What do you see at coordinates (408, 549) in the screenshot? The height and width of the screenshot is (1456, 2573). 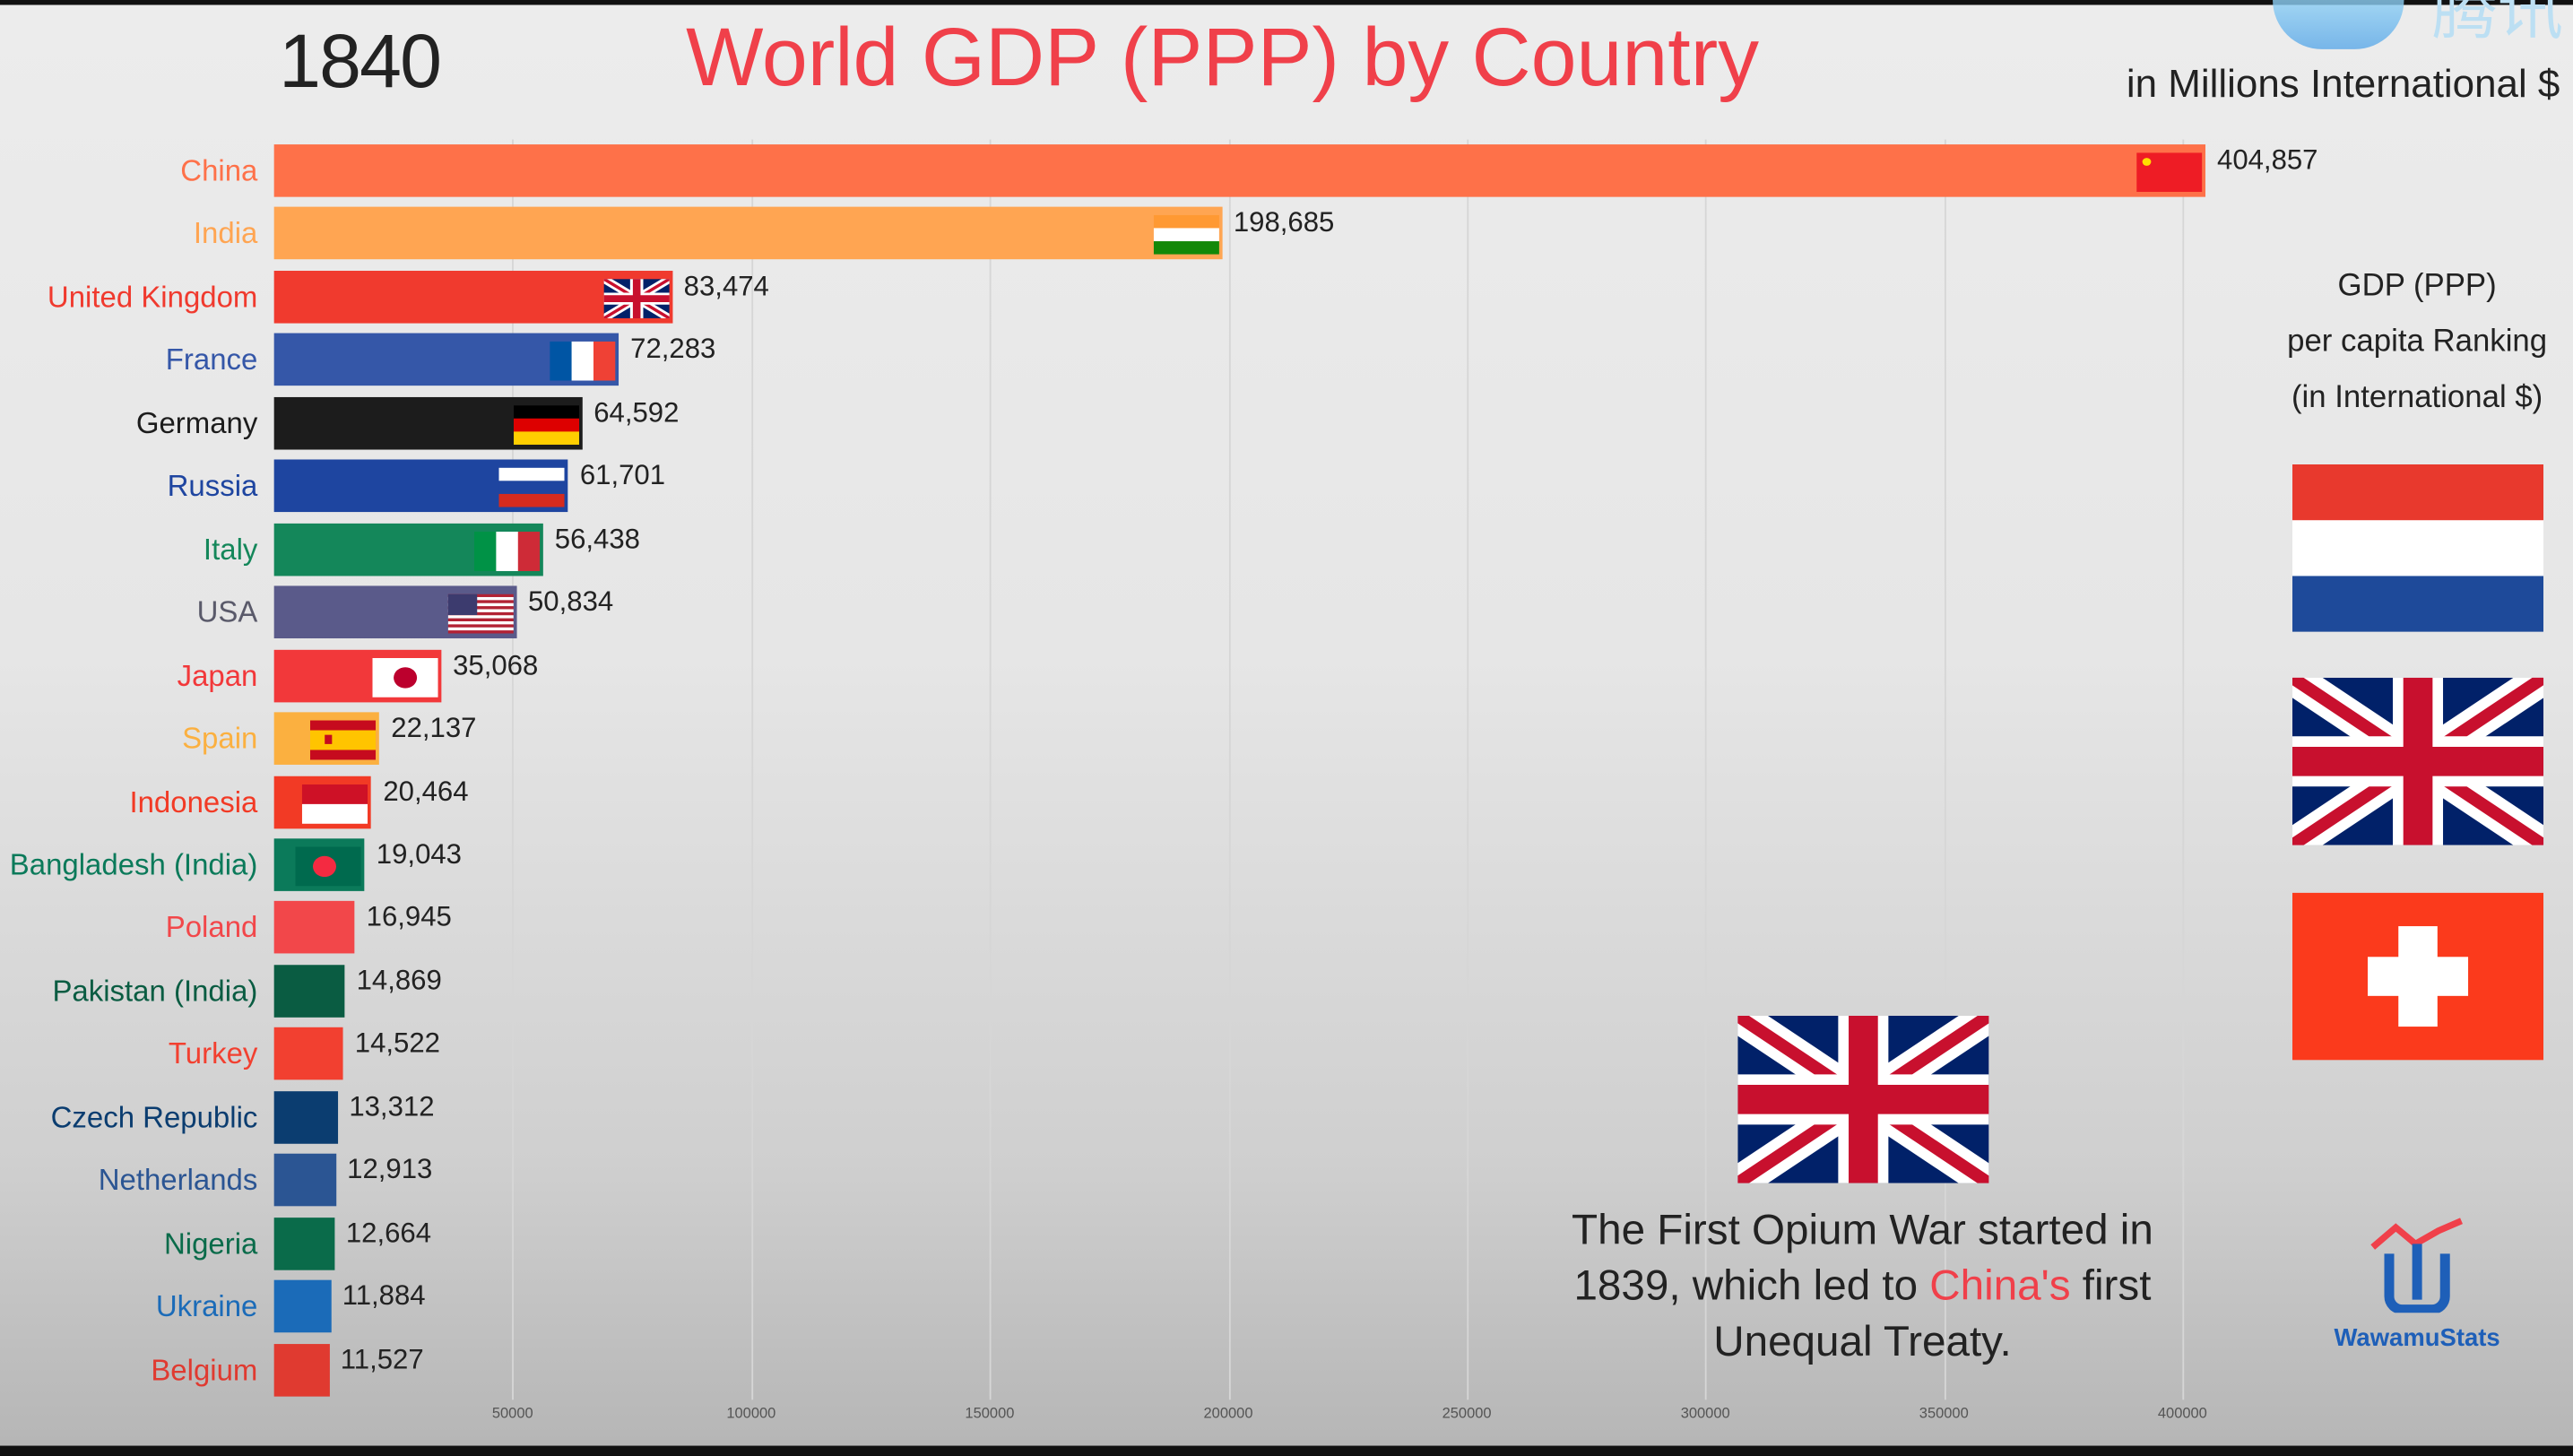 I see `bar-italy` at bounding box center [408, 549].